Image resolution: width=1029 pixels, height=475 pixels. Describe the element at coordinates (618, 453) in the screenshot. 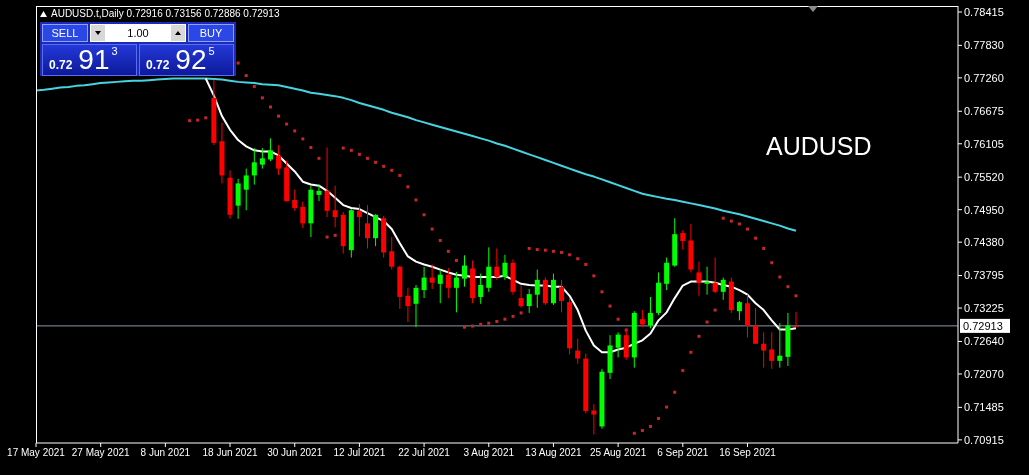

I see `x-tick-label: 25 Aug 2021` at that location.